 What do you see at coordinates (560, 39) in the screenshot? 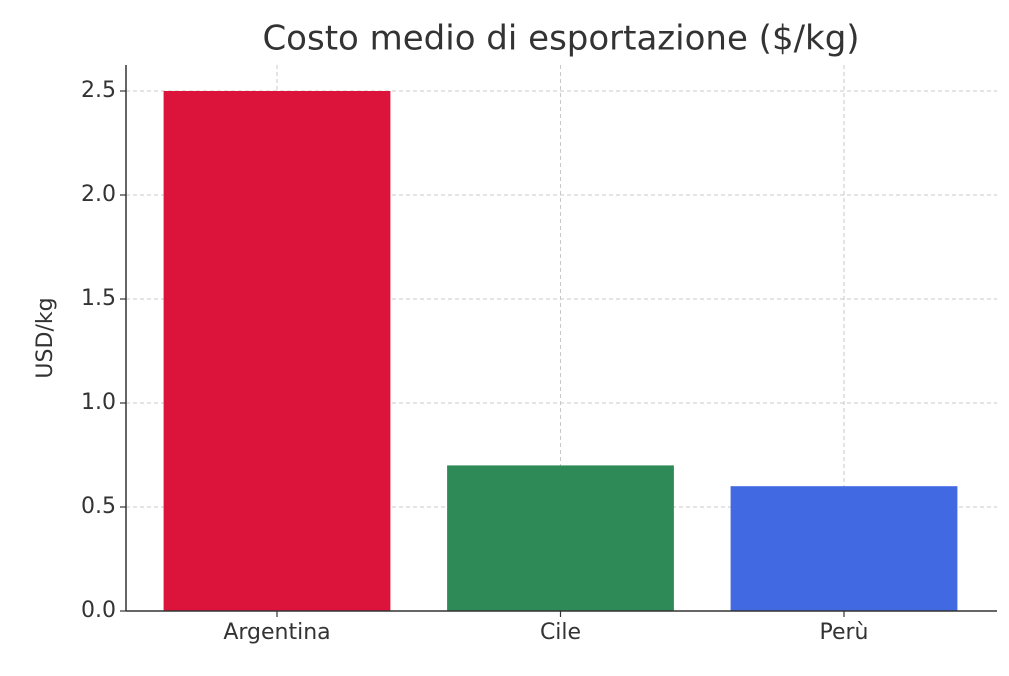
I see `chart-title: Costo medio di esportazione ($/kg)` at bounding box center [560, 39].